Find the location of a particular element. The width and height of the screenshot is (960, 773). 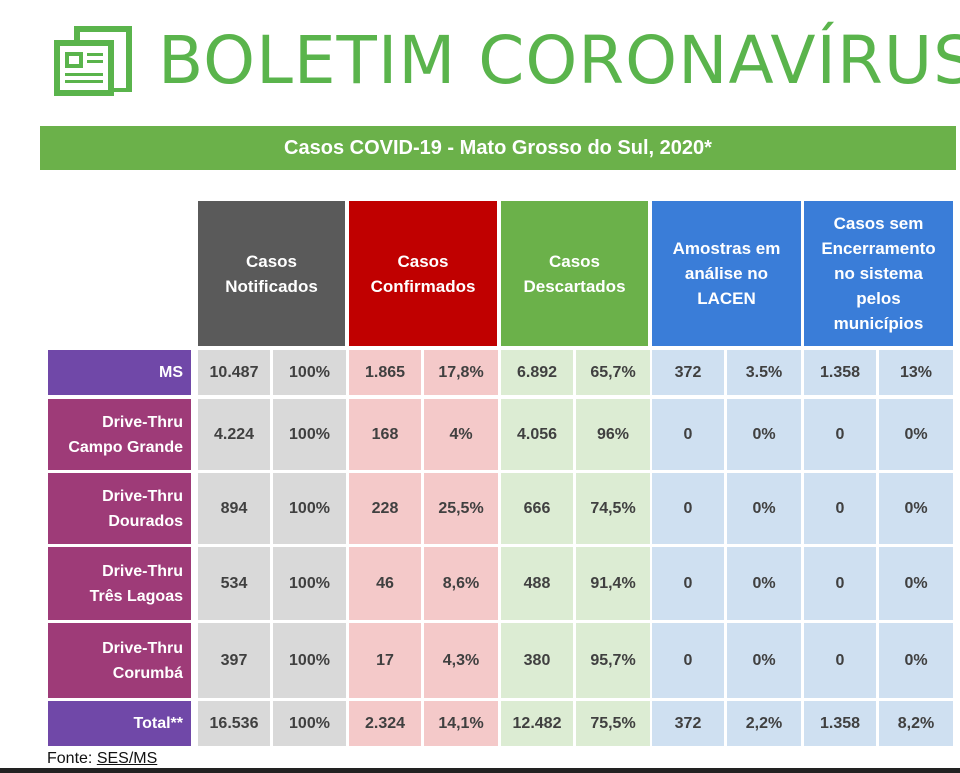

table-cell: 16.536 is located at coordinates (234, 723).